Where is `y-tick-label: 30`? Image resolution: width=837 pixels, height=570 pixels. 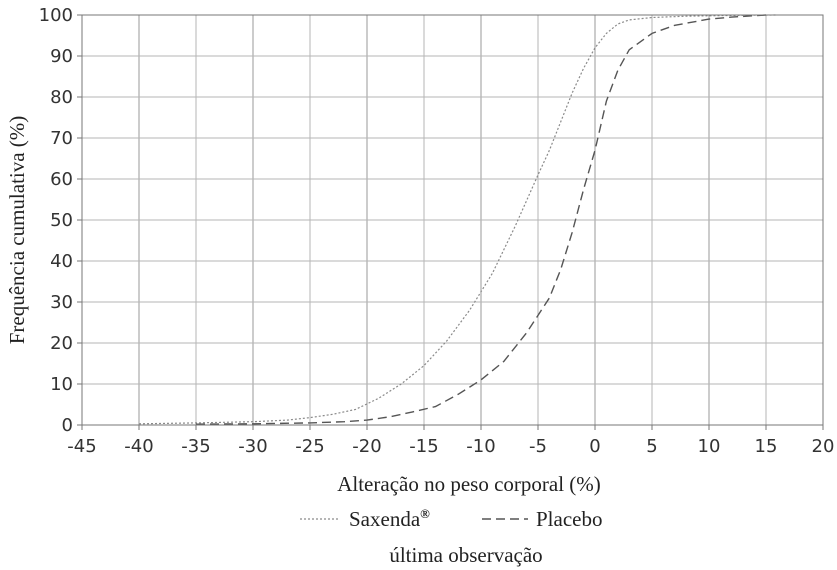 y-tick-label: 30 is located at coordinates (61, 302).